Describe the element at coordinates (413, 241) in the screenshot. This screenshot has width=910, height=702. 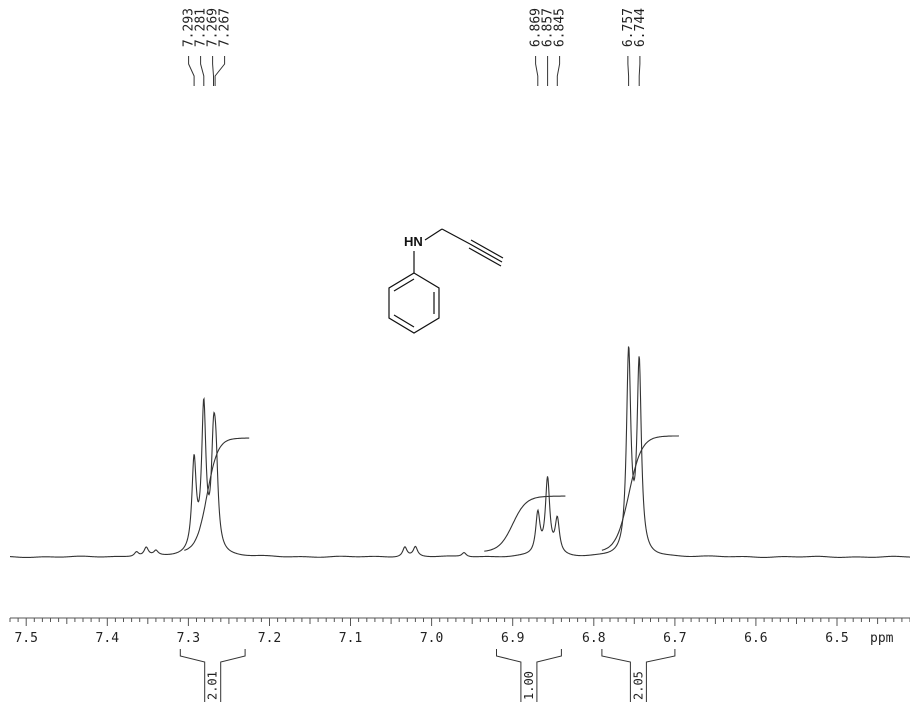
I see `nh-atom-label: HN` at that location.